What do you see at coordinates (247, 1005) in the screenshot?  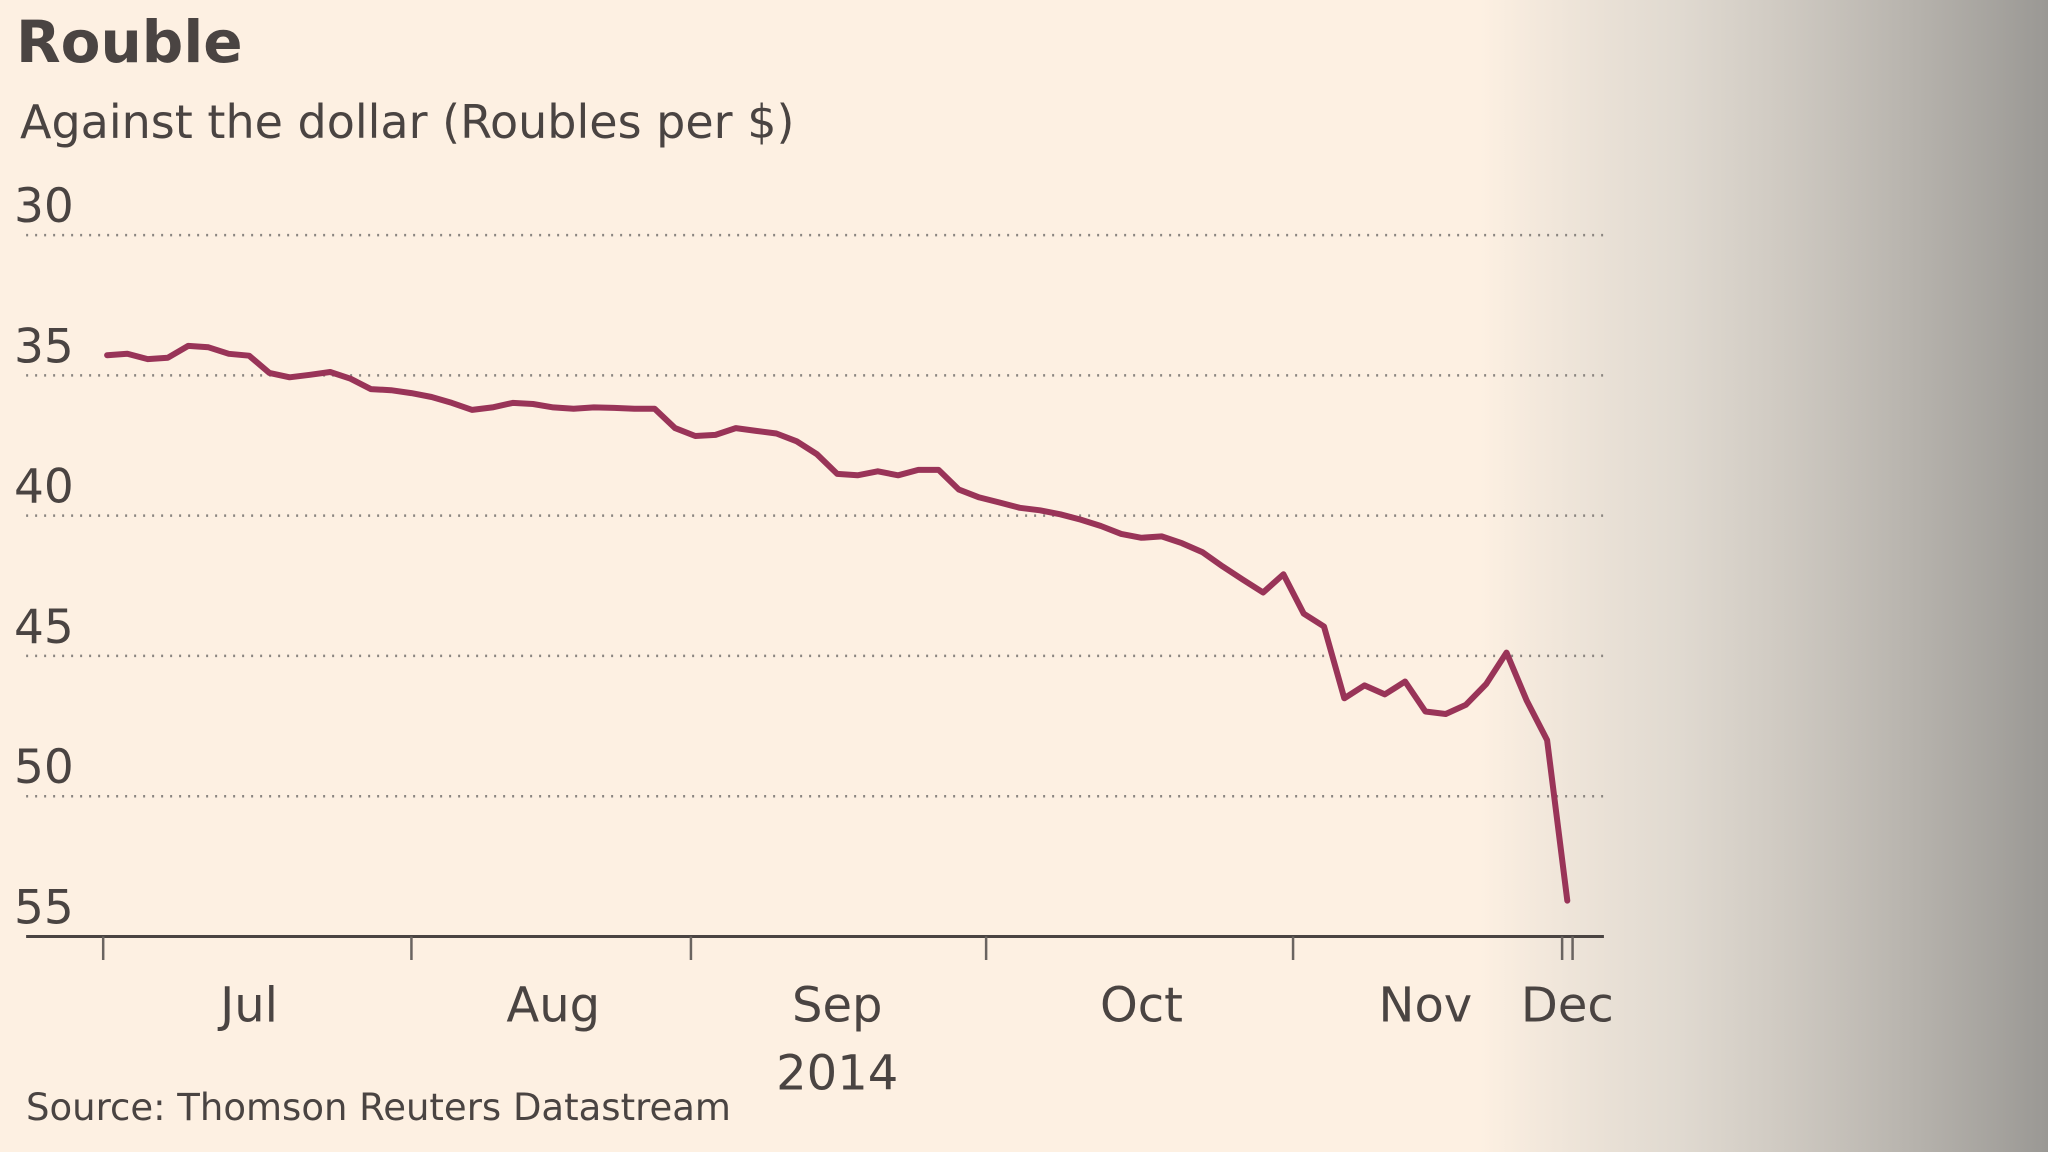 I see `x-tick-label: Jul` at bounding box center [247, 1005].